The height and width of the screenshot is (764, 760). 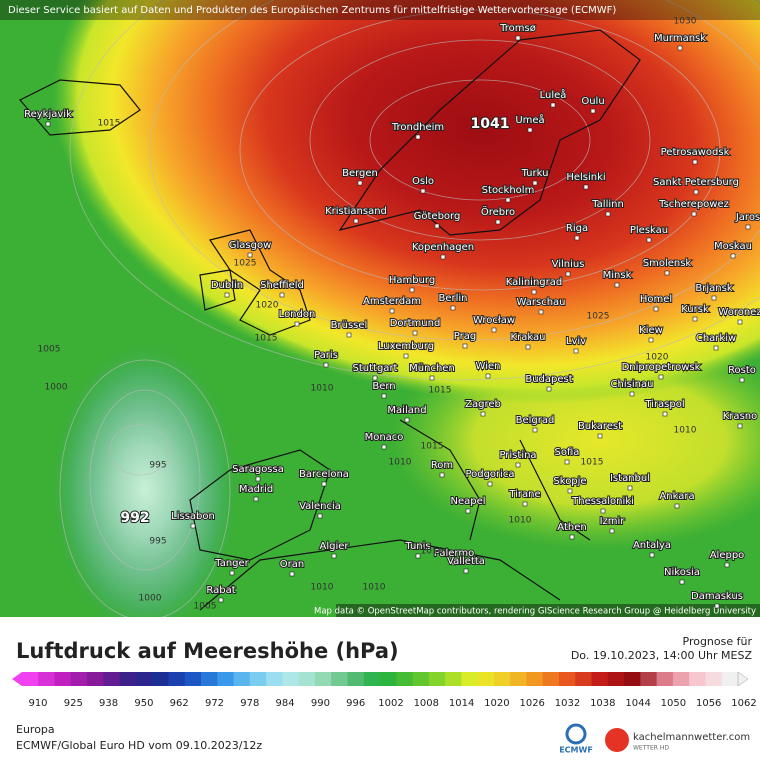 I want to click on forecast-label: Prognose für, so click(x=718, y=641).